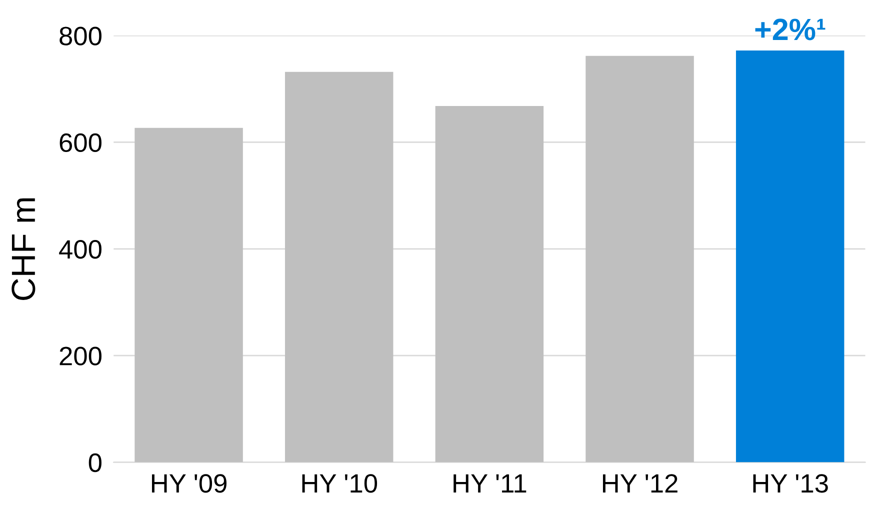 The width and height of the screenshot is (874, 508). What do you see at coordinates (790, 483) in the screenshot?
I see `x-tick-label: HY '13` at bounding box center [790, 483].